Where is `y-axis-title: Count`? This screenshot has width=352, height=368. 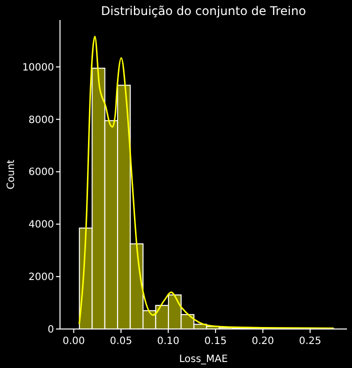
y-axis-title: Count is located at coordinates (11, 175).